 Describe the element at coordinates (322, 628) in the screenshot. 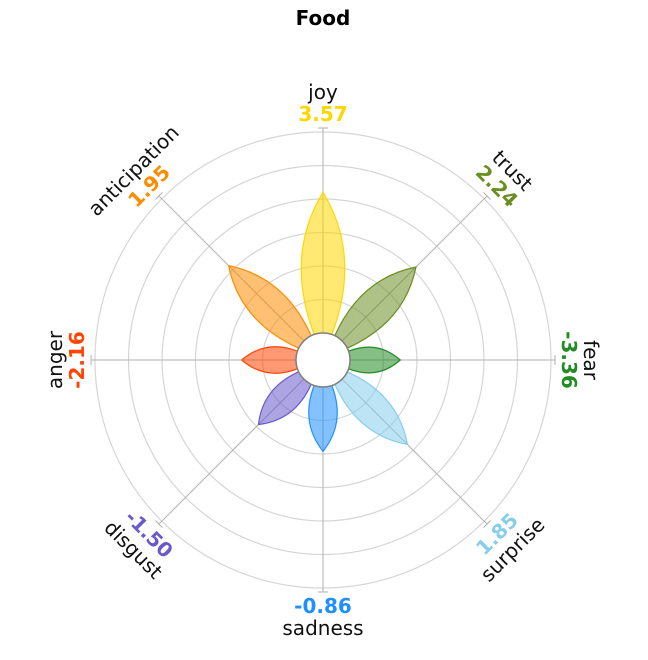

I see `label-sadness: sadness` at that location.